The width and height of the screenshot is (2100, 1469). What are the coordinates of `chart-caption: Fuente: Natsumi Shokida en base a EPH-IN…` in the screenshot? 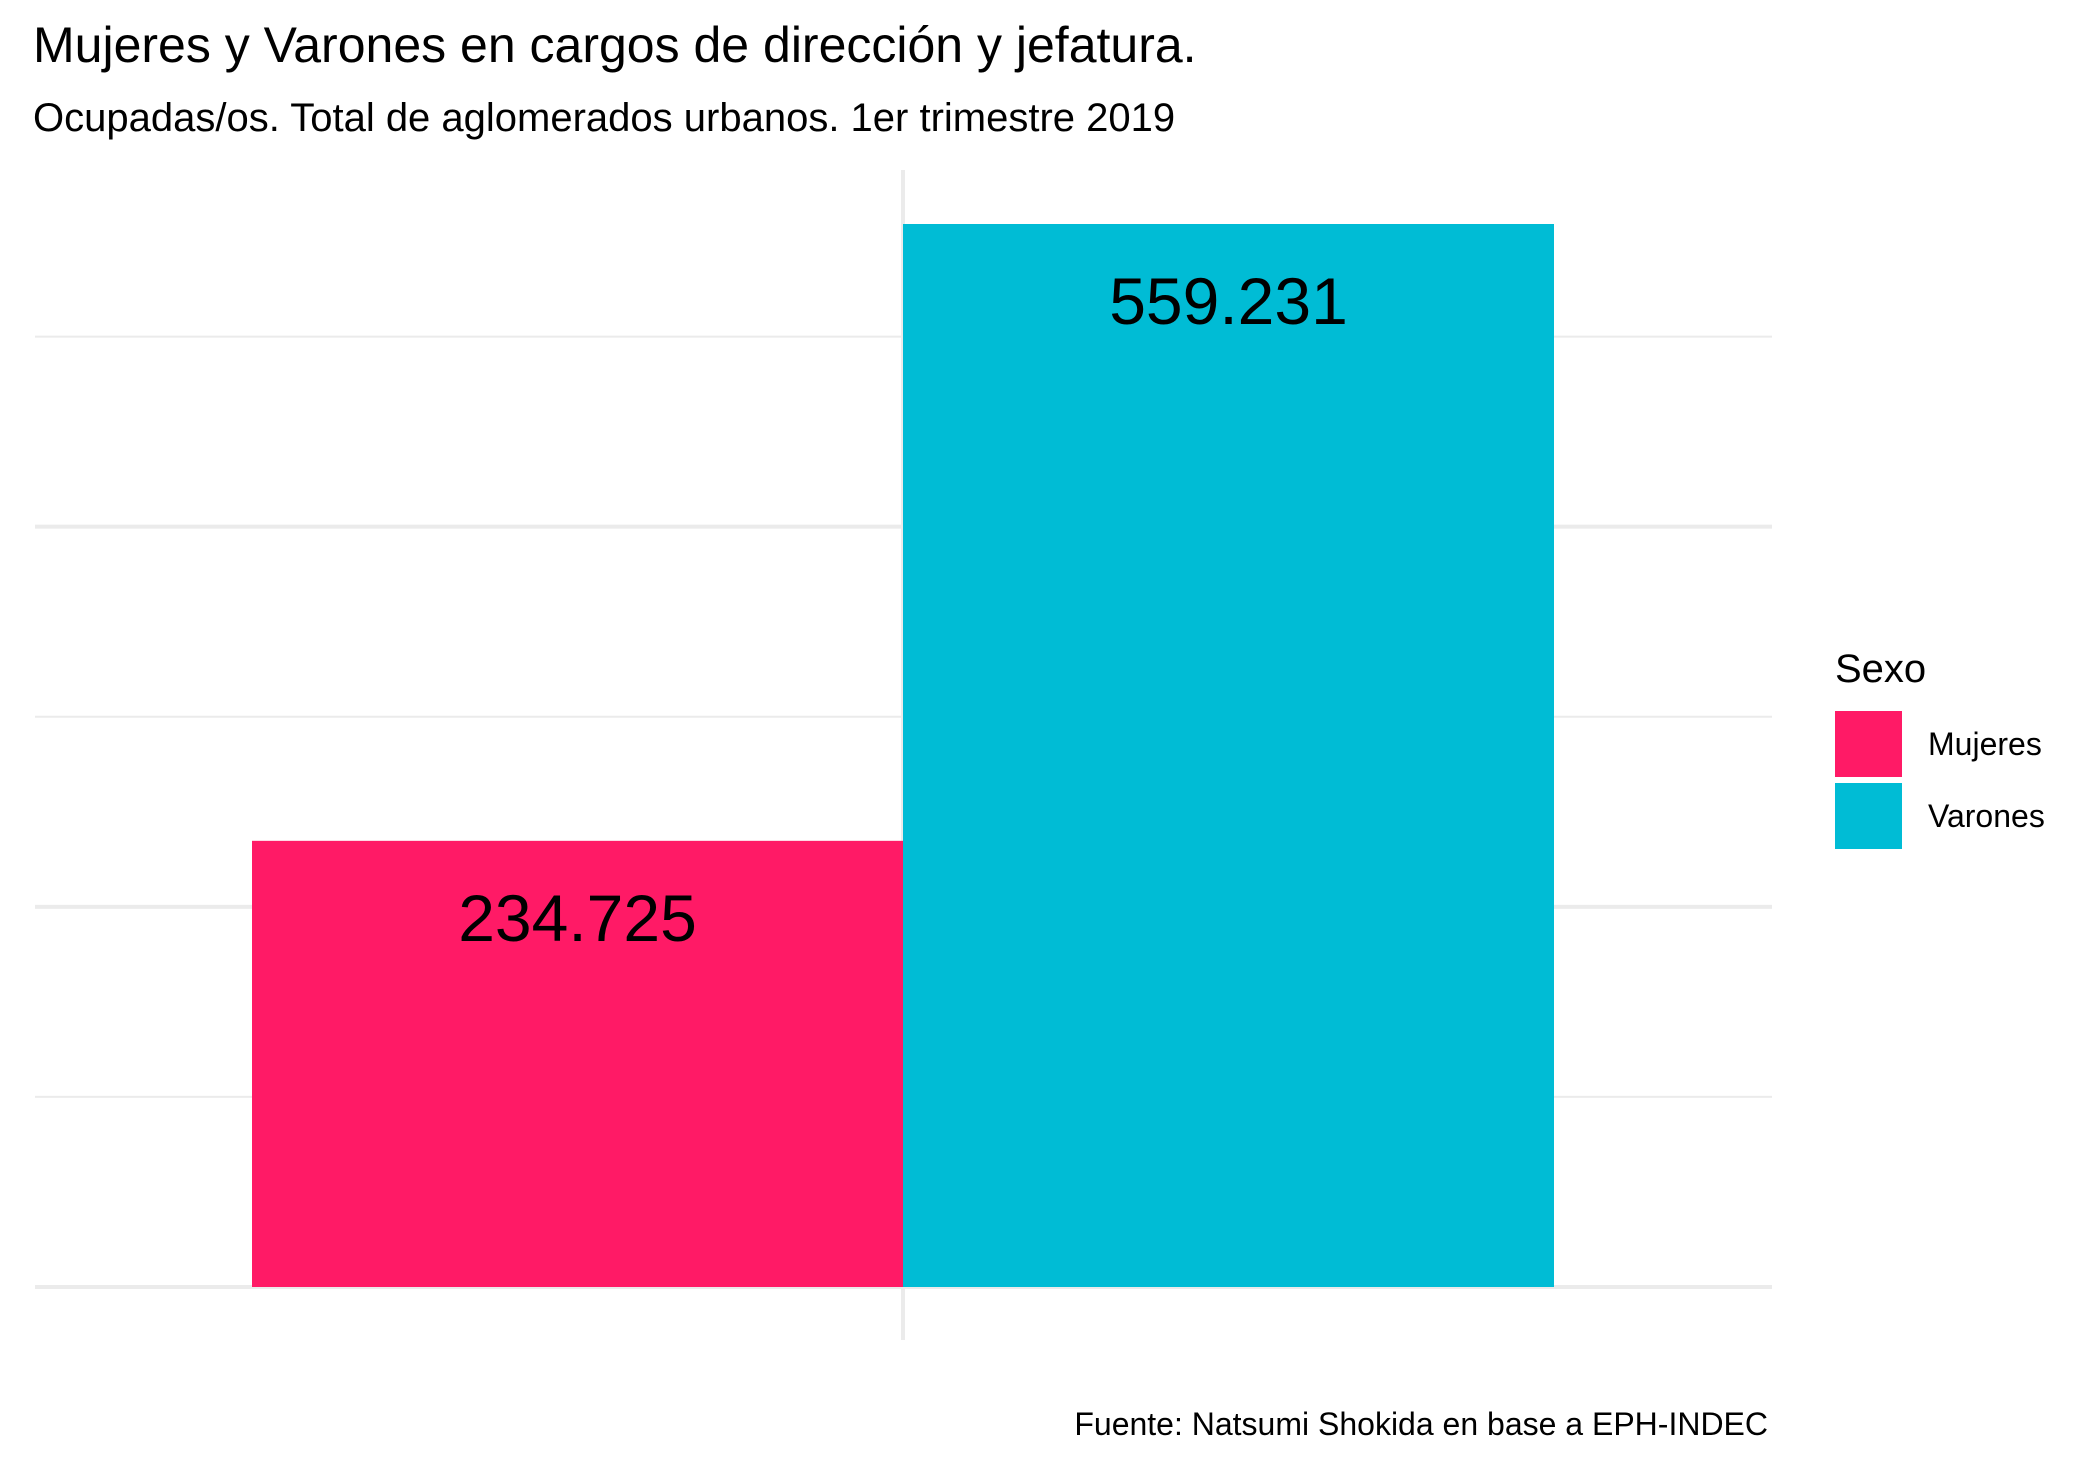 It's located at (1421, 1424).